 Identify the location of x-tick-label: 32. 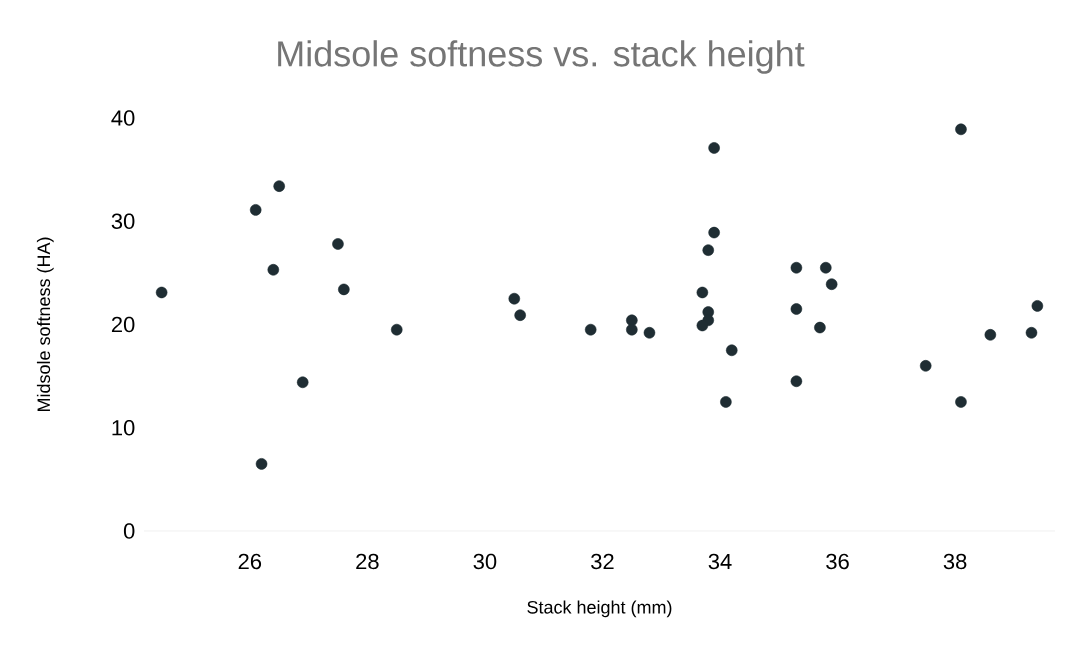
(602, 561).